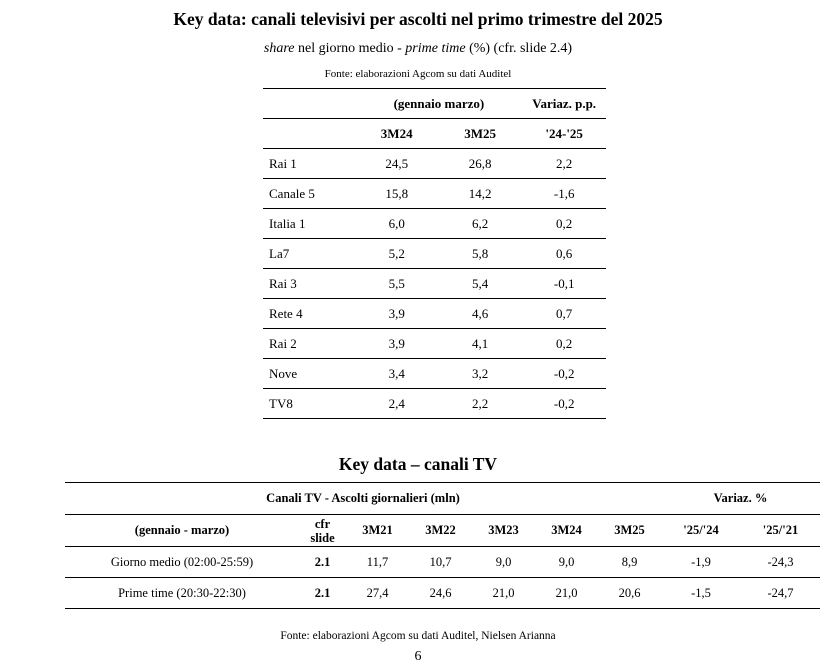 This screenshot has width=836, height=669. Describe the element at coordinates (396, 163) in the screenshot. I see `value-3m24: 24,5` at that location.